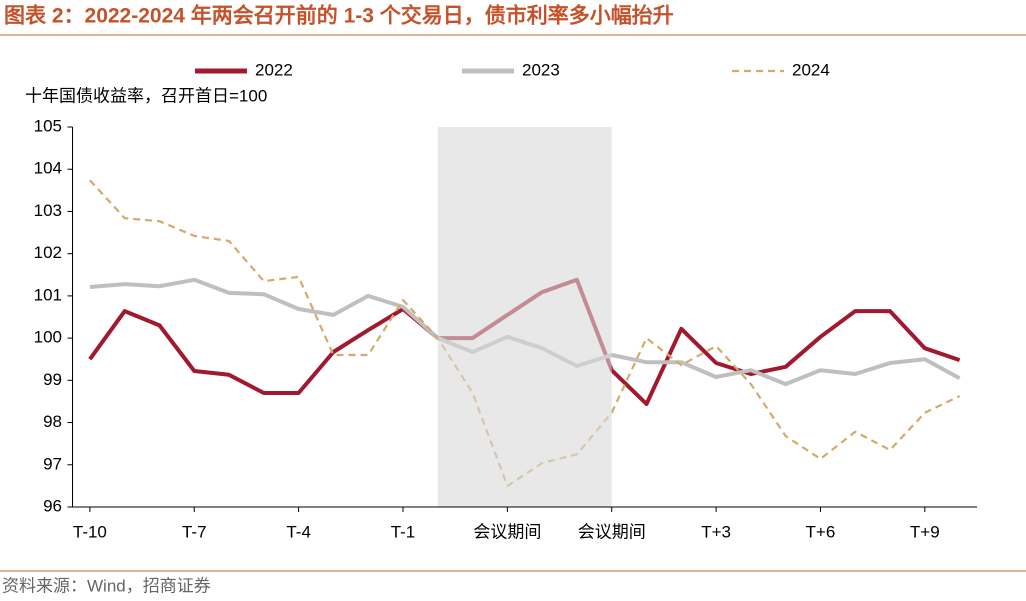 This screenshot has height=601, width=1026. Describe the element at coordinates (52, 421) in the screenshot. I see `y-tick-label: 98` at that location.